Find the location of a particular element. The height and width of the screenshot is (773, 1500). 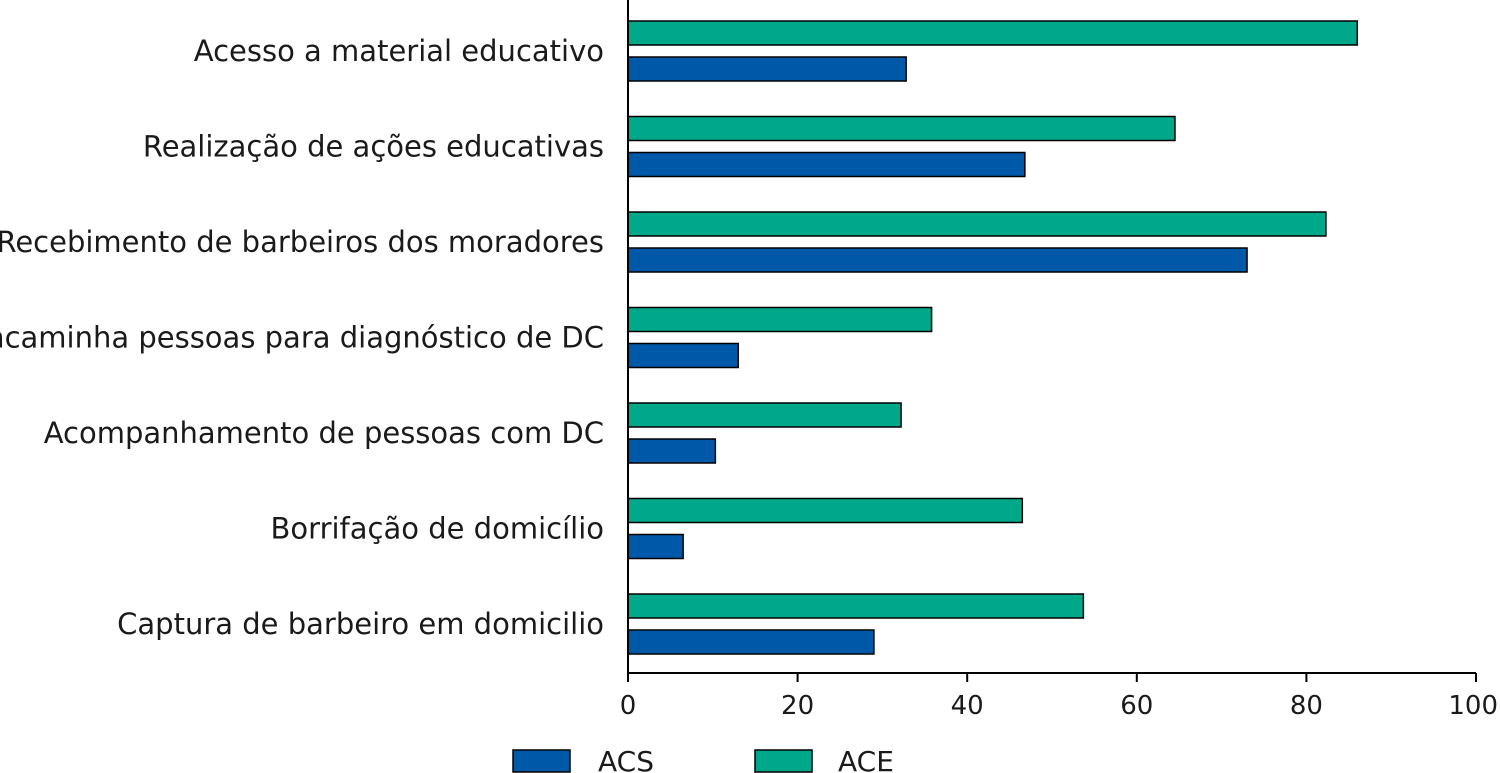

category-label-3: Encaminha pessoas para diagnóstico de DC is located at coordinates (302, 338).